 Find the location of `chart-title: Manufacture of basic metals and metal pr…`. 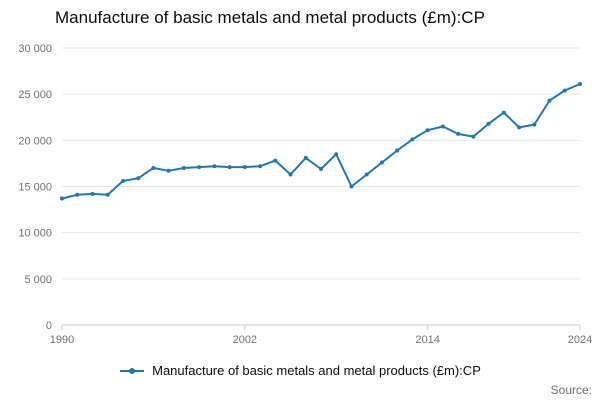

chart-title: Manufacture of basic metals and metal pr… is located at coordinates (270, 17).